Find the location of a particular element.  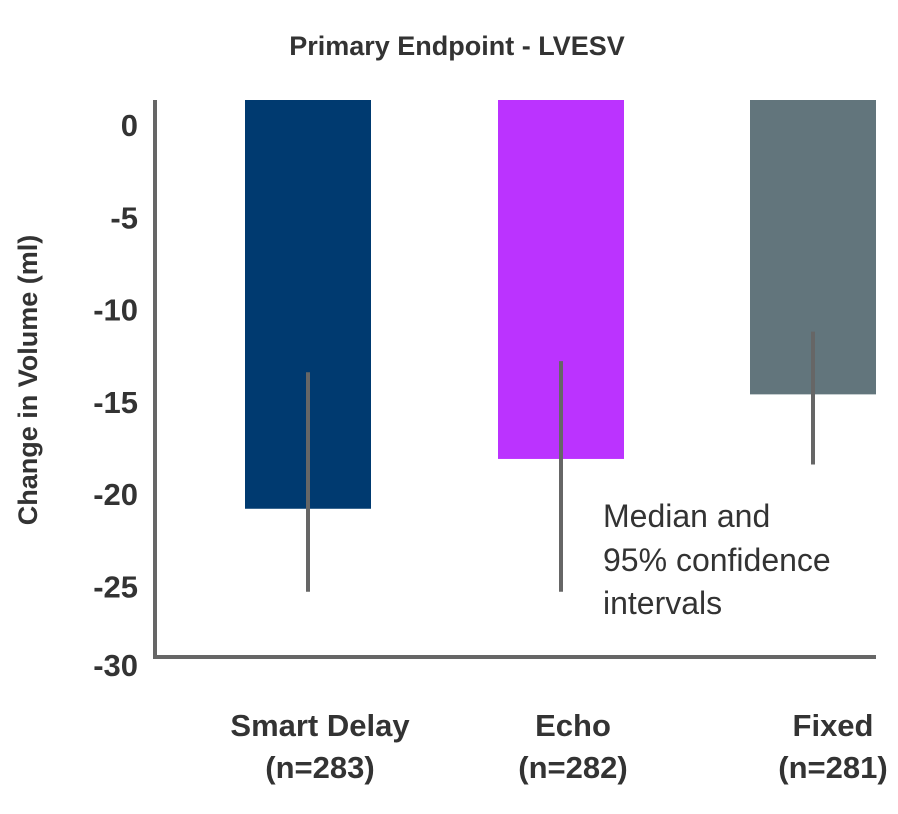

x-tick-label: Echo is located at coordinates (573, 725).